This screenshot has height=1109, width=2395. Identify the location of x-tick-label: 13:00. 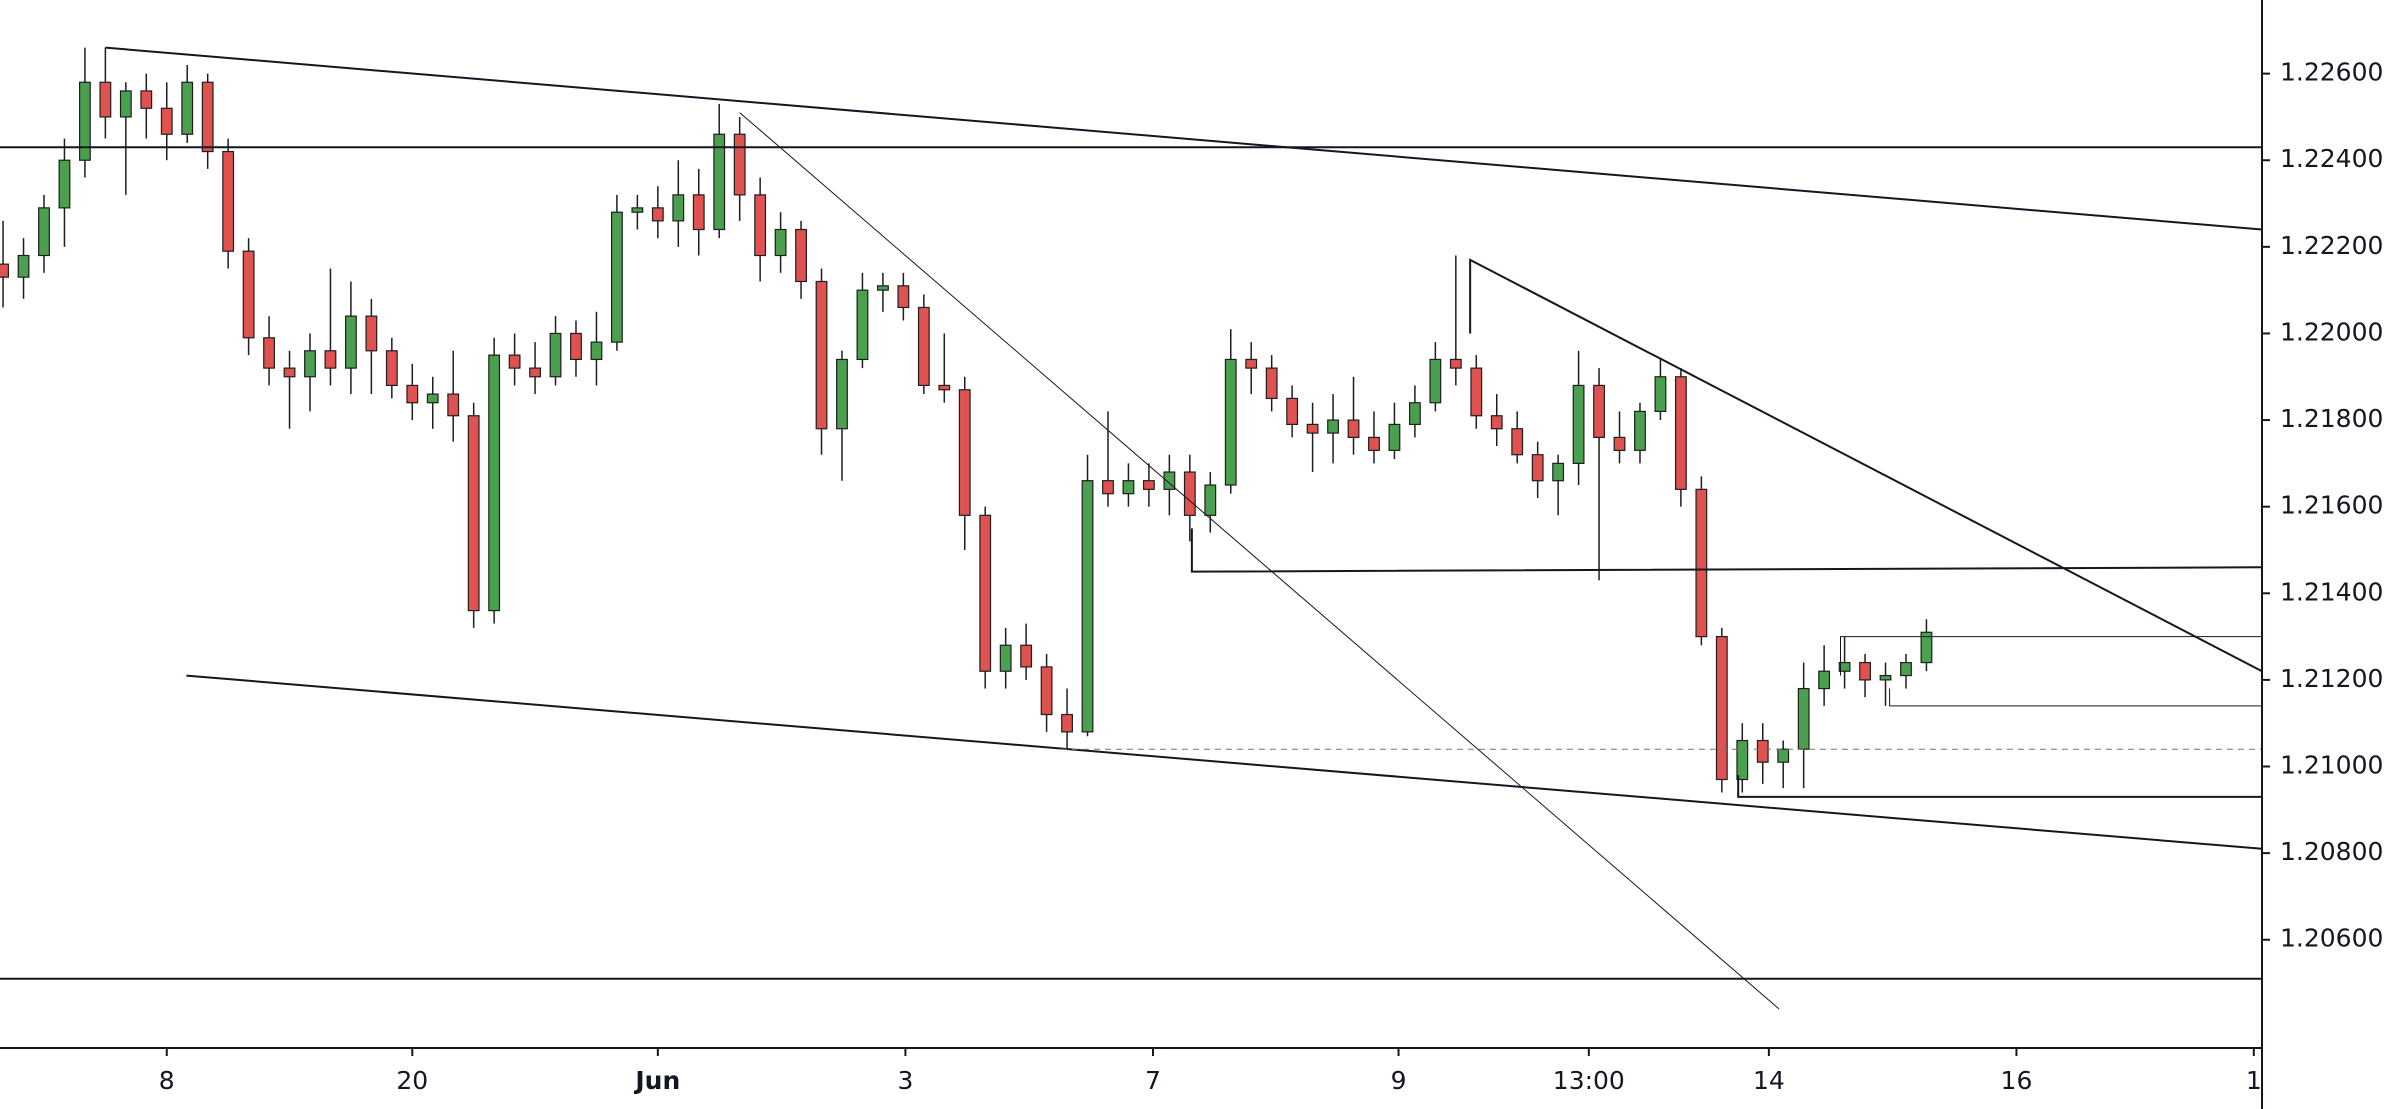
(1589, 1080).